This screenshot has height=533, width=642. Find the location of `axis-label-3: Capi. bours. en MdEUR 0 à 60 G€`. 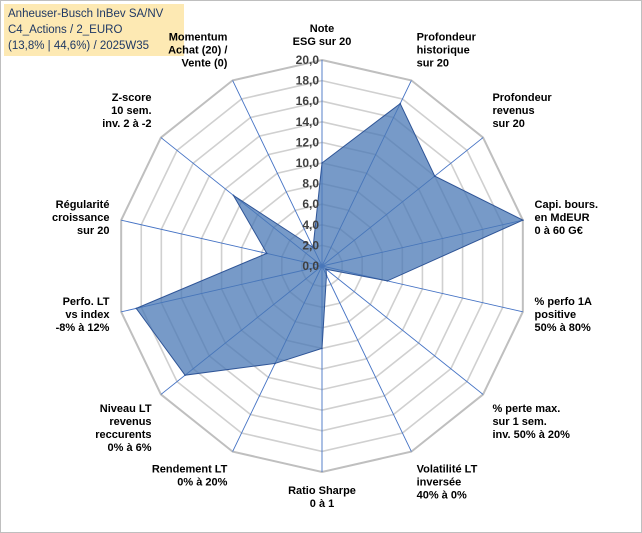

axis-label-3: Capi. bours. en MdEUR 0 à 60 G€ is located at coordinates (567, 218).